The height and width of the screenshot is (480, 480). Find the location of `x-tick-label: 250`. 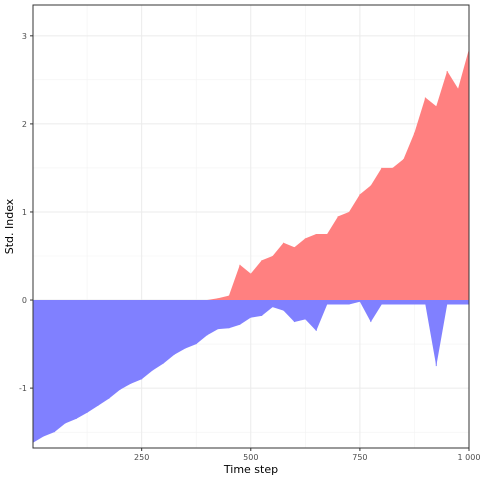

x-tick-label: 250 is located at coordinates (141, 457).